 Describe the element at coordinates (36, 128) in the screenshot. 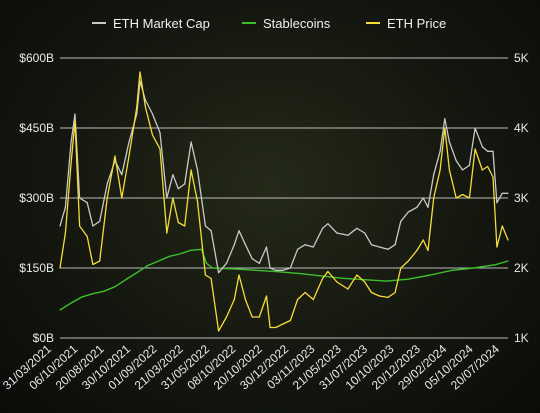

I see `y-left-tick-label: $450B` at that location.